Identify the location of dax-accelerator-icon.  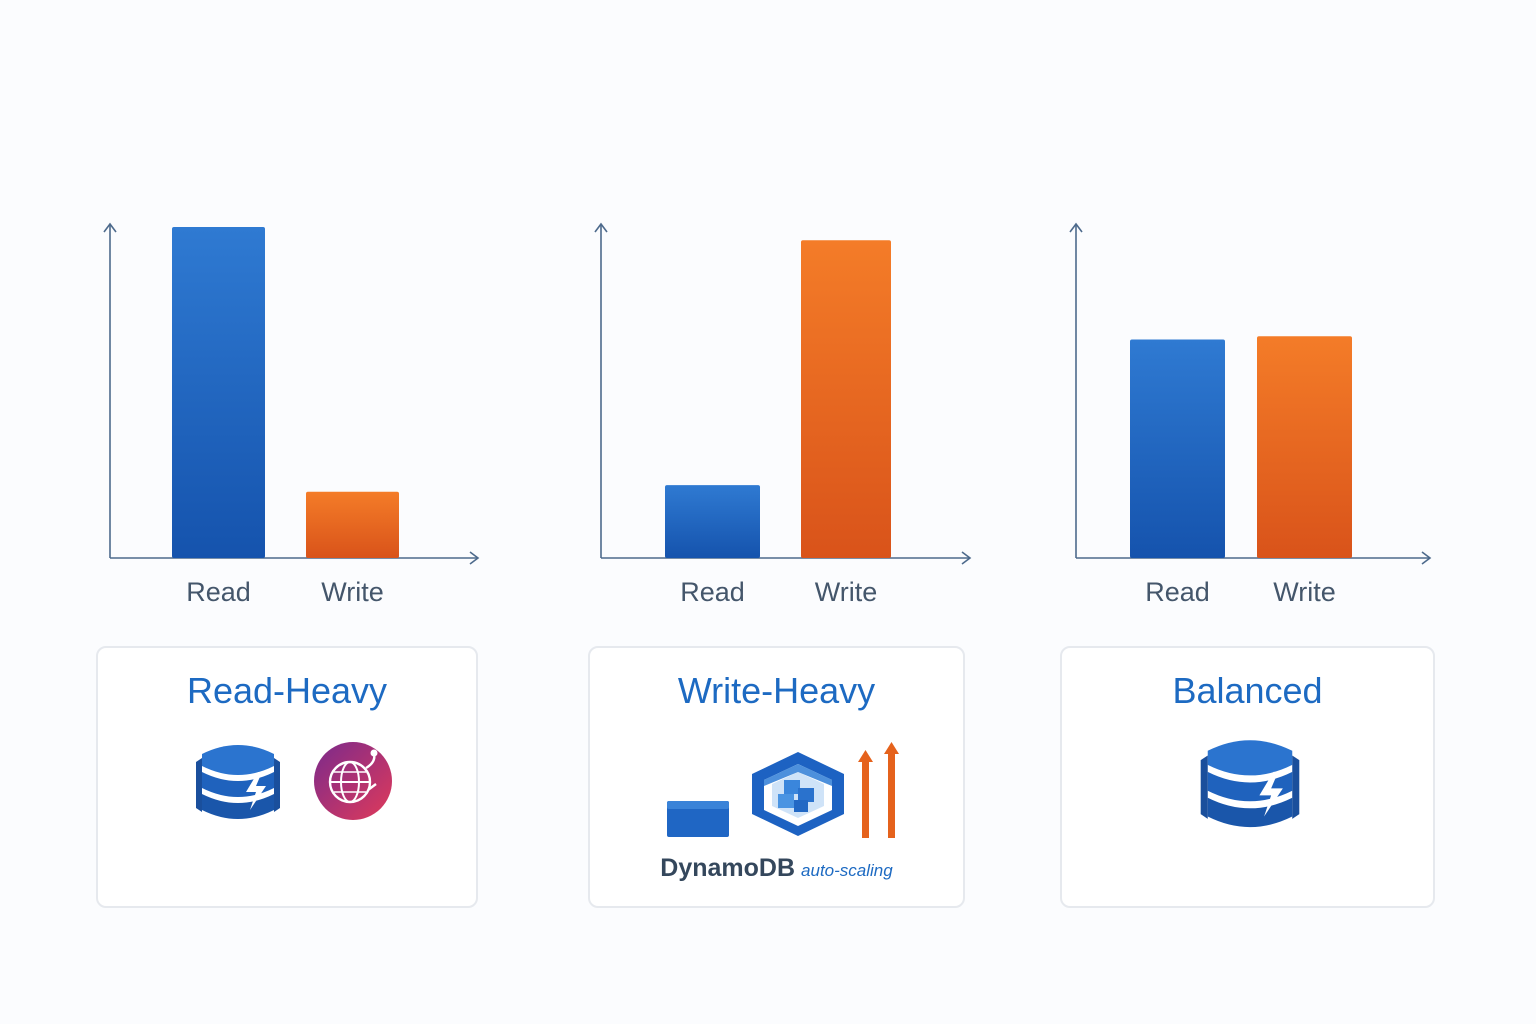
(353, 781).